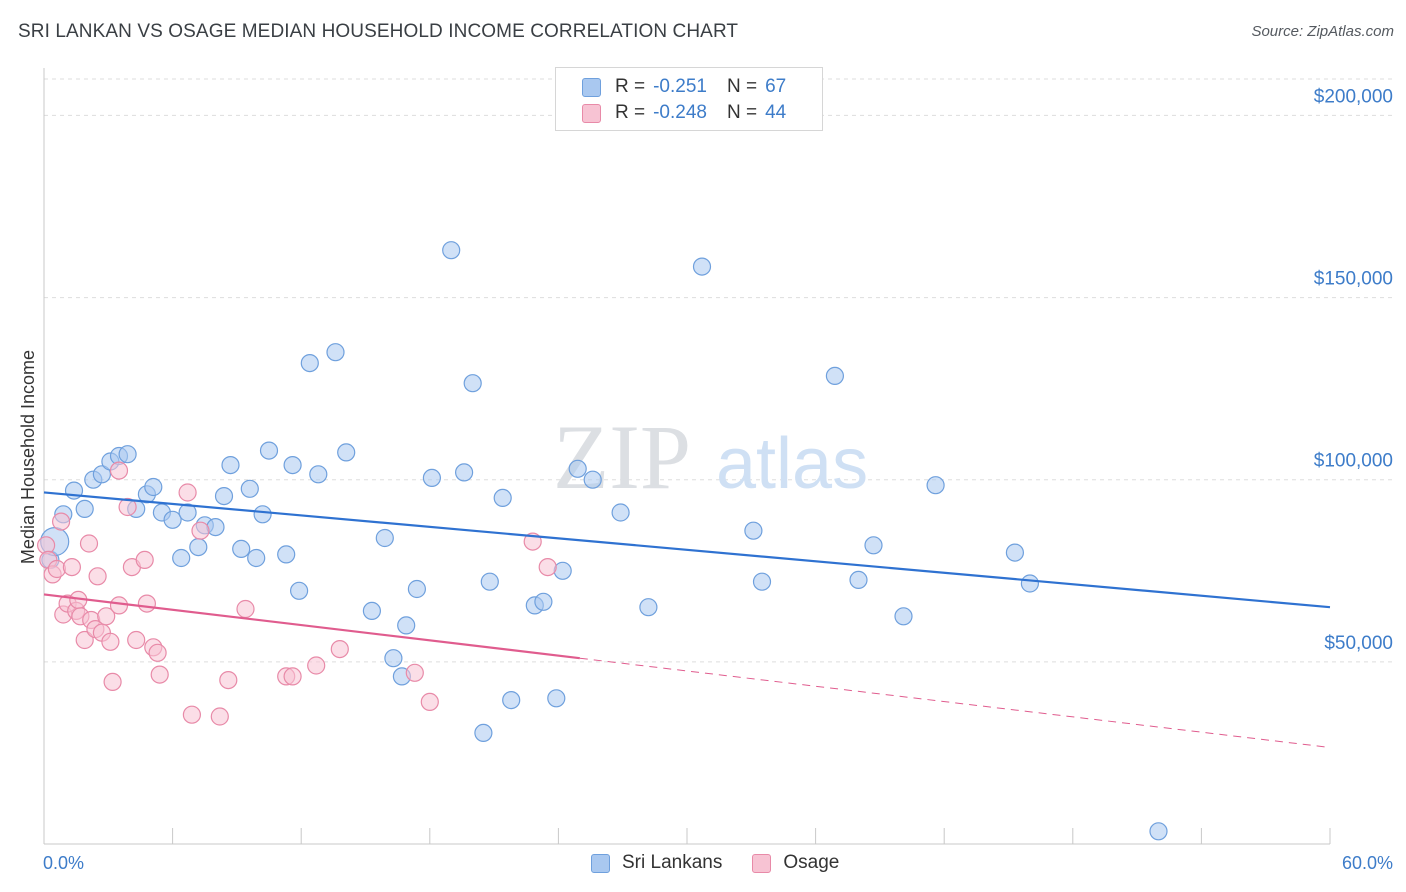 This screenshot has width=1406, height=892. I want to click on x-min-label: 0.0%, so click(63, 863).